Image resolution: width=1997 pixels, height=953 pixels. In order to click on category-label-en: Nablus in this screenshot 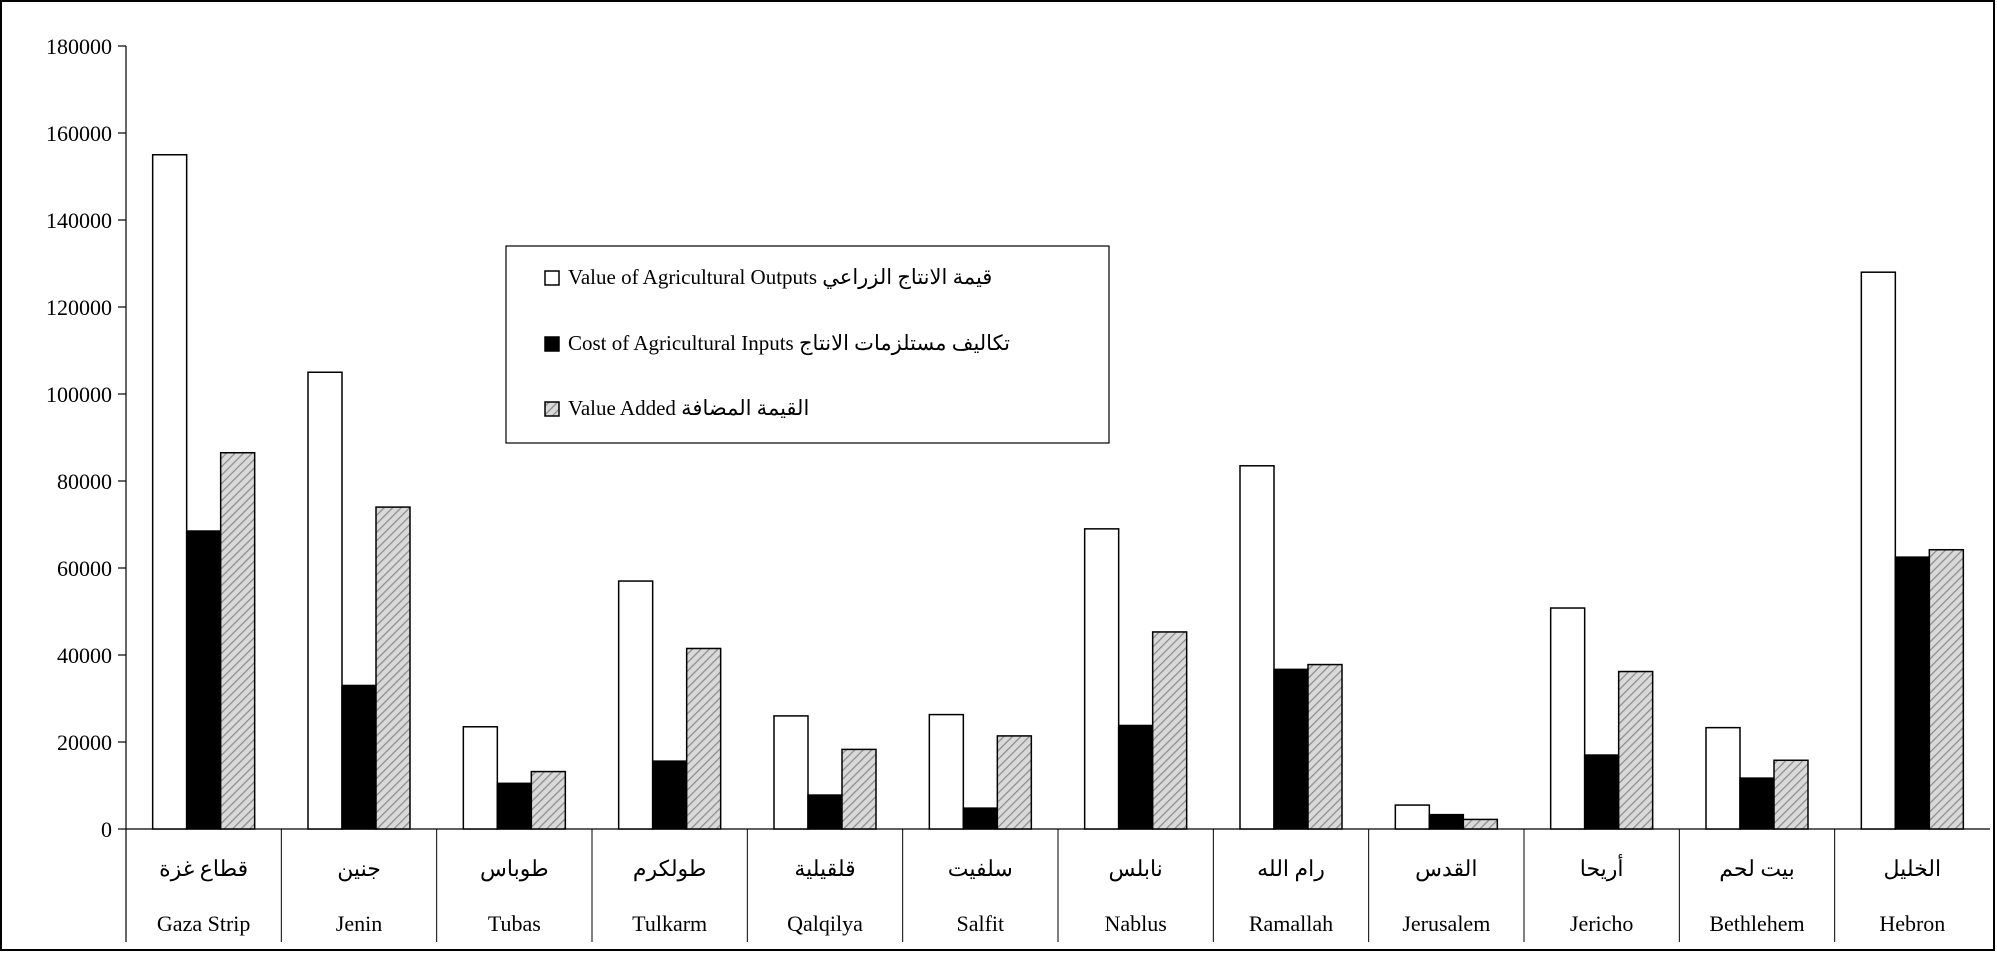, I will do `click(1136, 923)`.